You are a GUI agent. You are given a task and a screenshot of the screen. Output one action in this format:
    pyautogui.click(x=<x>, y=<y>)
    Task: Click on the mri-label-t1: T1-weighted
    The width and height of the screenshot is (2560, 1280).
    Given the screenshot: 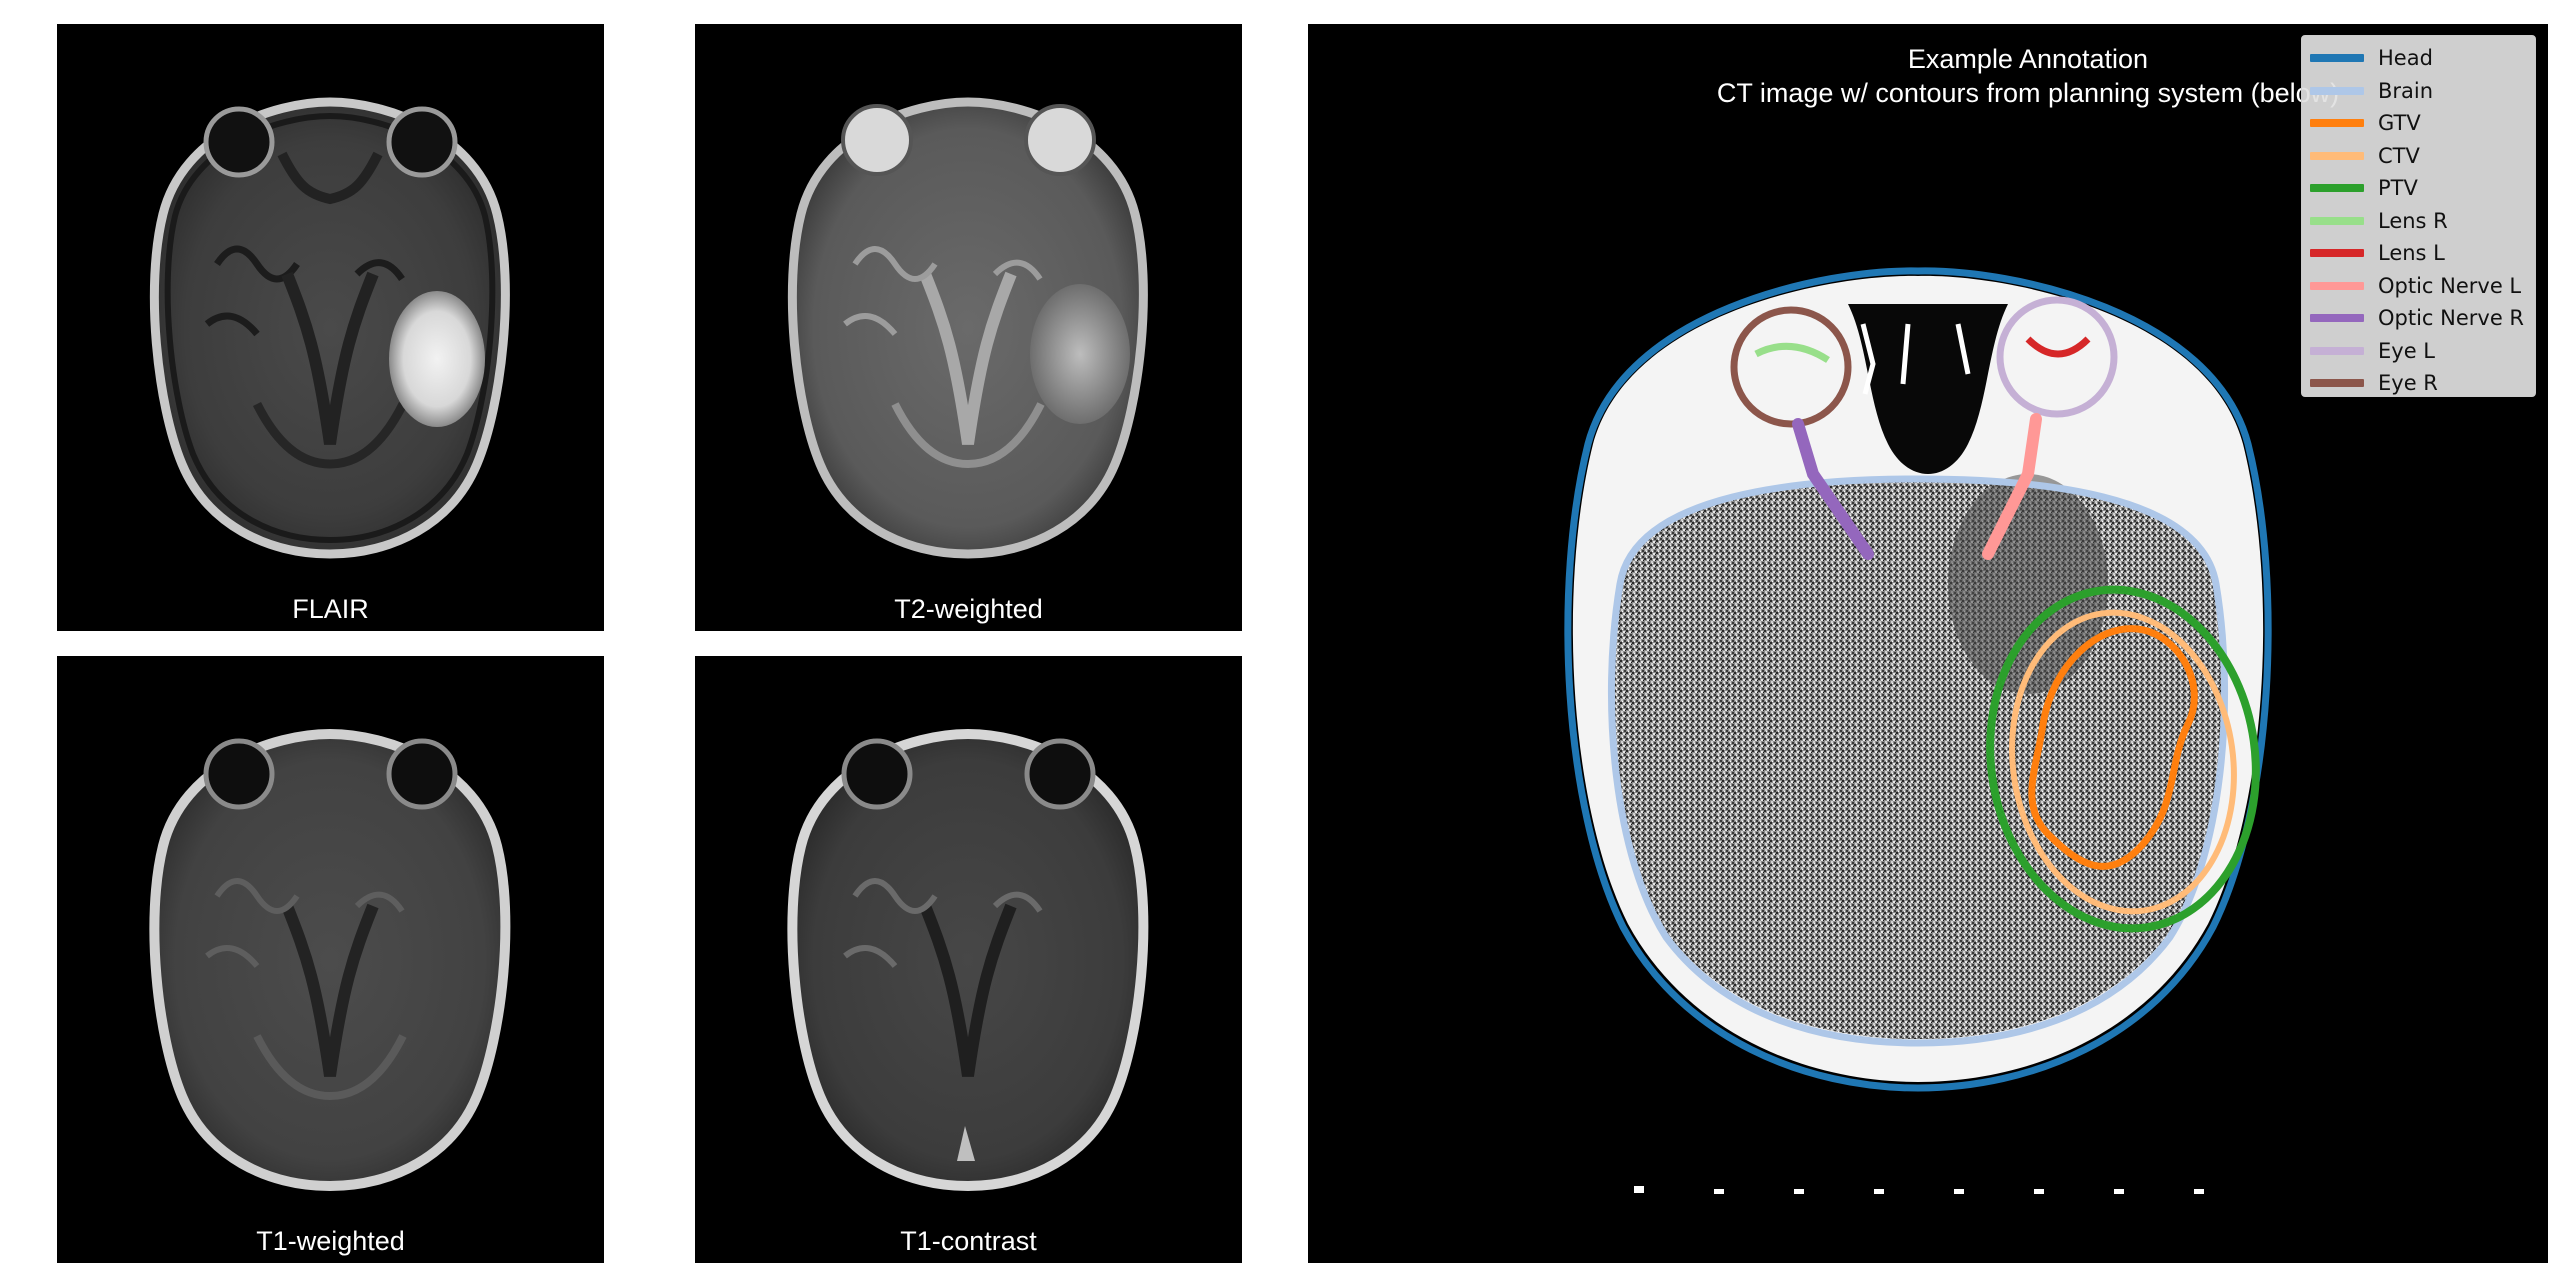 What is the action you would take?
    pyautogui.click(x=330, y=1241)
    